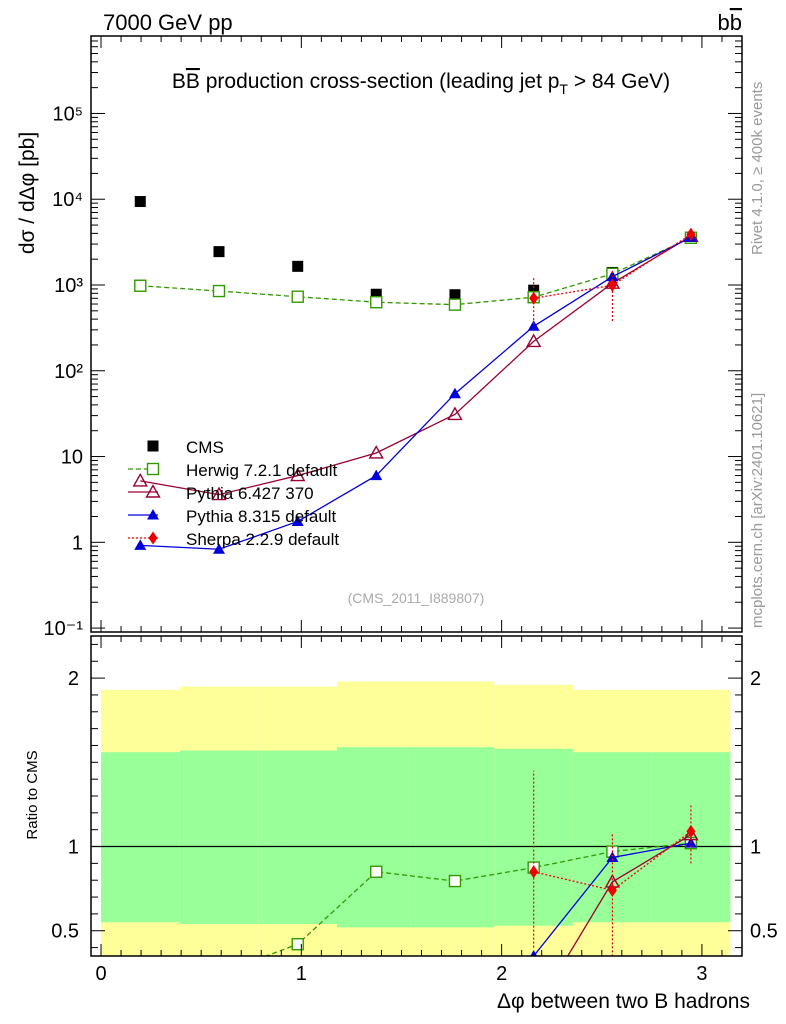 Image resolution: width=786 pixels, height=1024 pixels. I want to click on legend-marker-herwig-7-2-1-default, so click(153, 469).